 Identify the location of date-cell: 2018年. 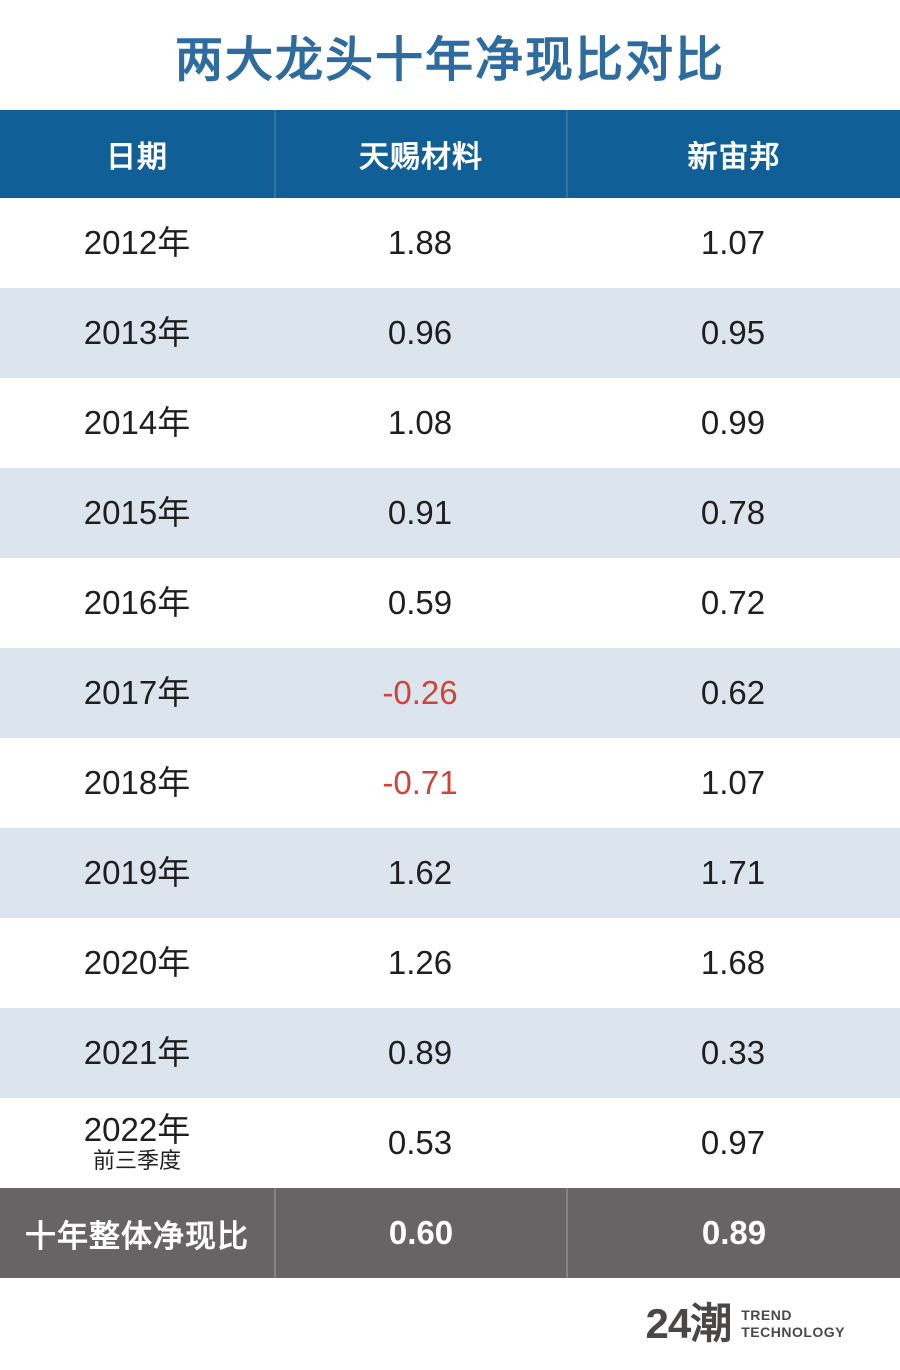
(137, 782).